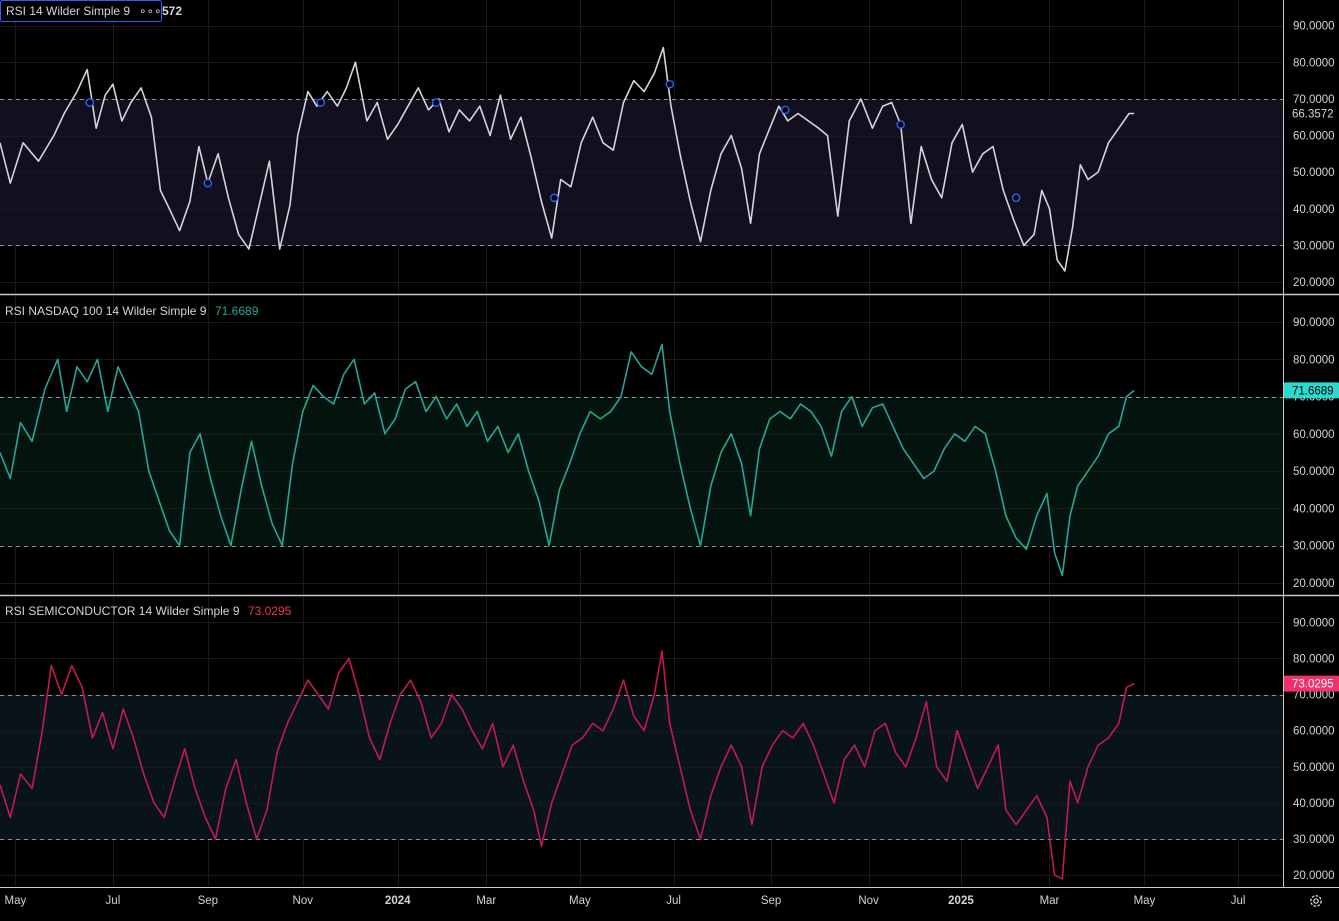  Describe the element at coordinates (150, 11) in the screenshot. I see `ellipsis-icon: ∘∘∘` at that location.